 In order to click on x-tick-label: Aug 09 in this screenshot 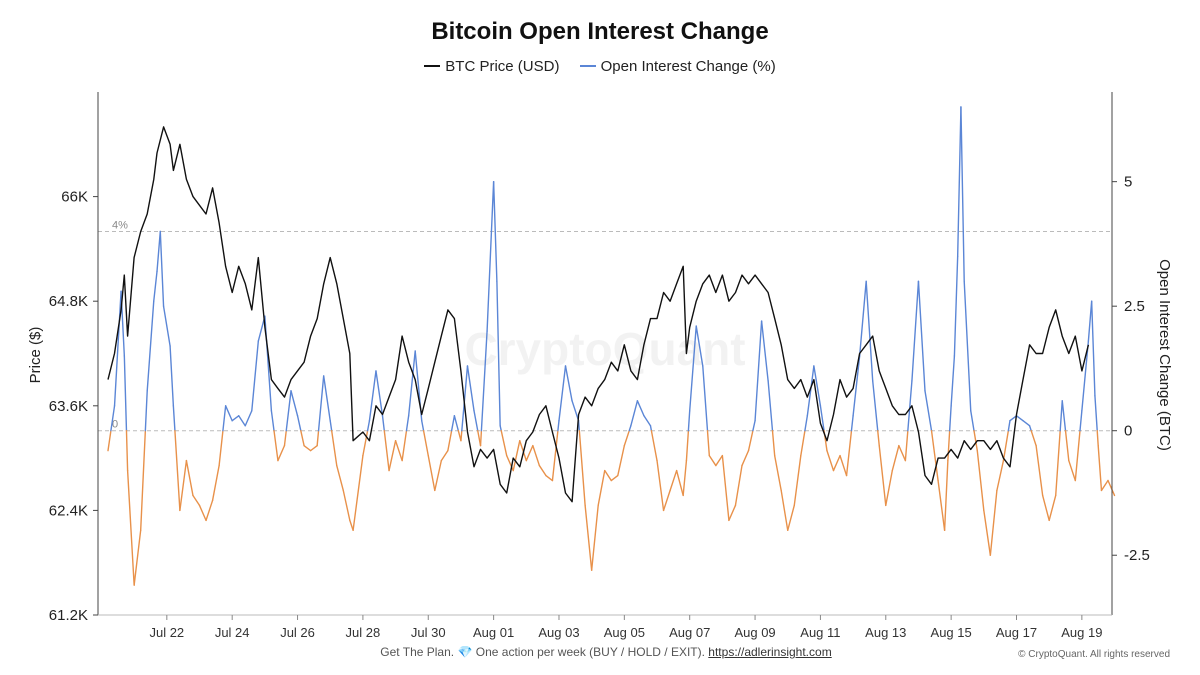, I will do `click(754, 632)`.